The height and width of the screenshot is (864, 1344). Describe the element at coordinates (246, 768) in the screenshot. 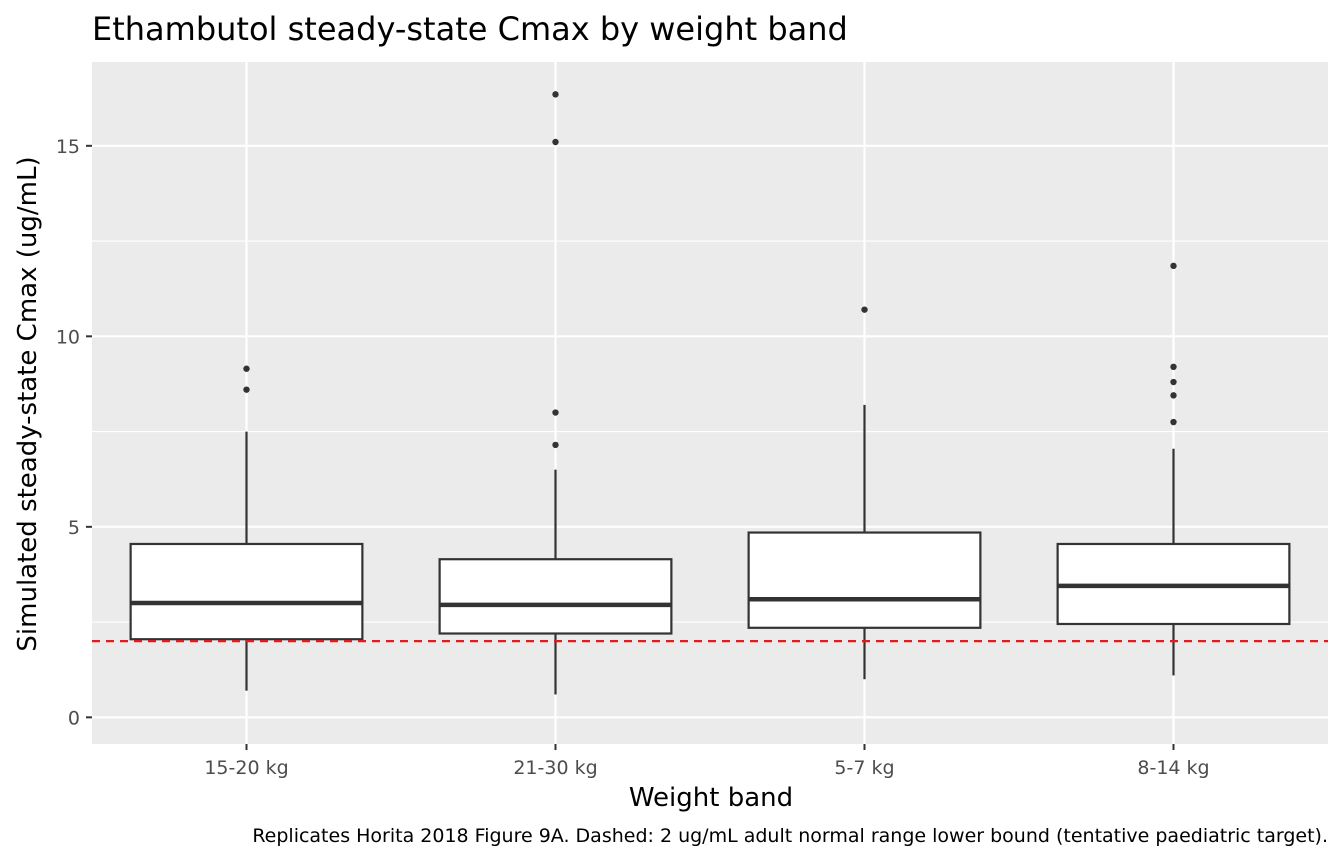

I see `x-tick-label: 15-20 kg` at that location.